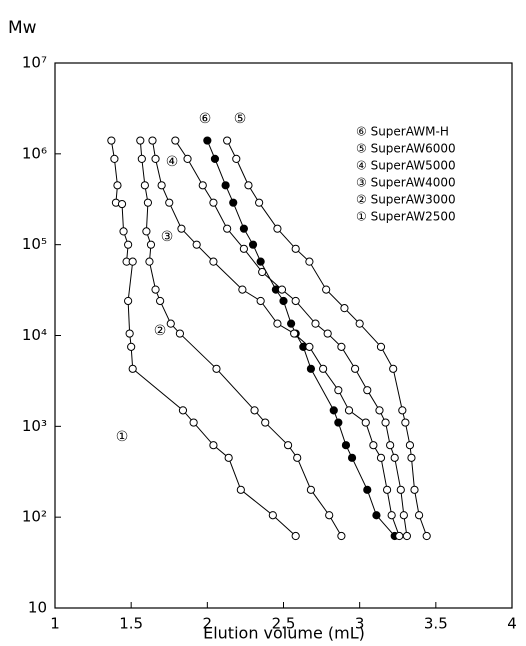 Image resolution: width=526 pixels, height=646 pixels. What do you see at coordinates (284, 633) in the screenshot?
I see `x-axis-title: Elution volume (mL)` at bounding box center [284, 633].